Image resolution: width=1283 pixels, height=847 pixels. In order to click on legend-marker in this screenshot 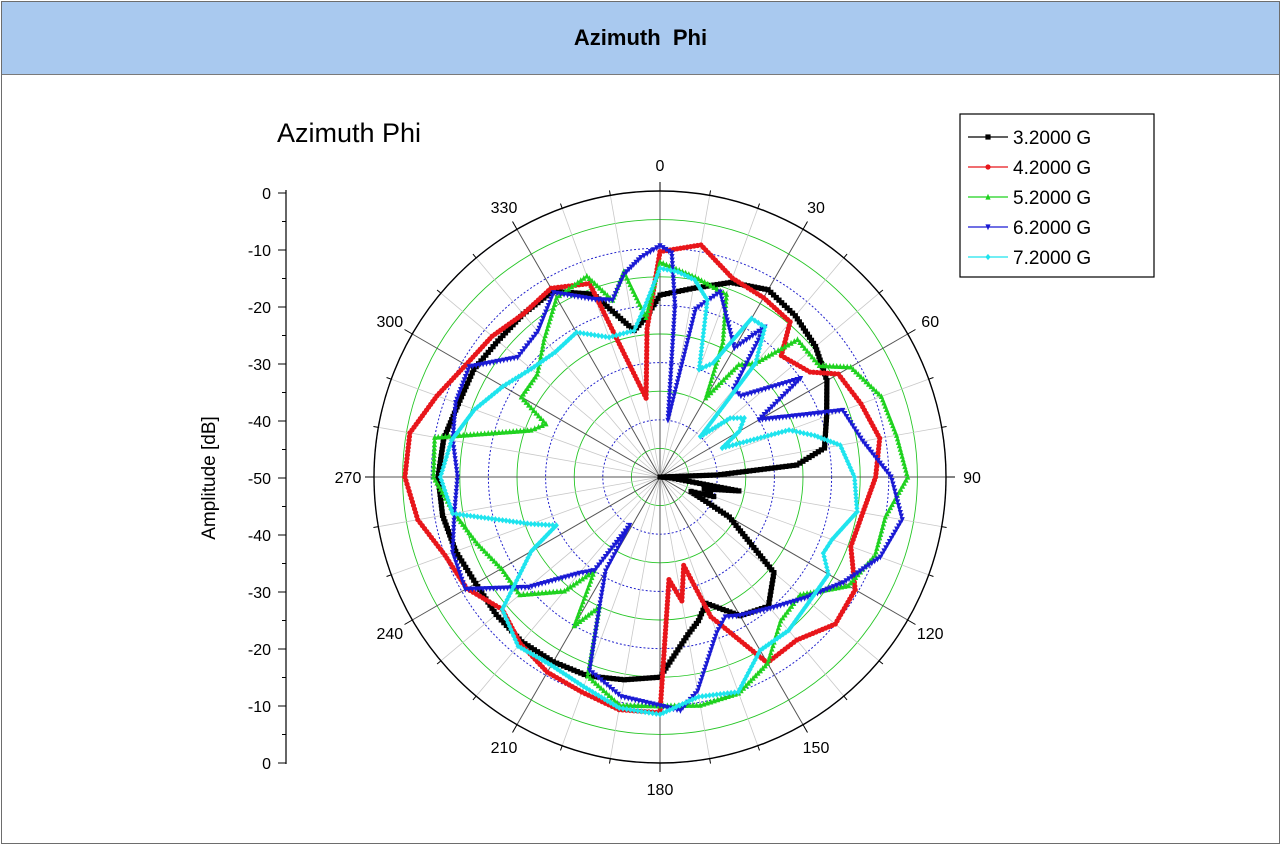, I will do `click(988, 227)`.